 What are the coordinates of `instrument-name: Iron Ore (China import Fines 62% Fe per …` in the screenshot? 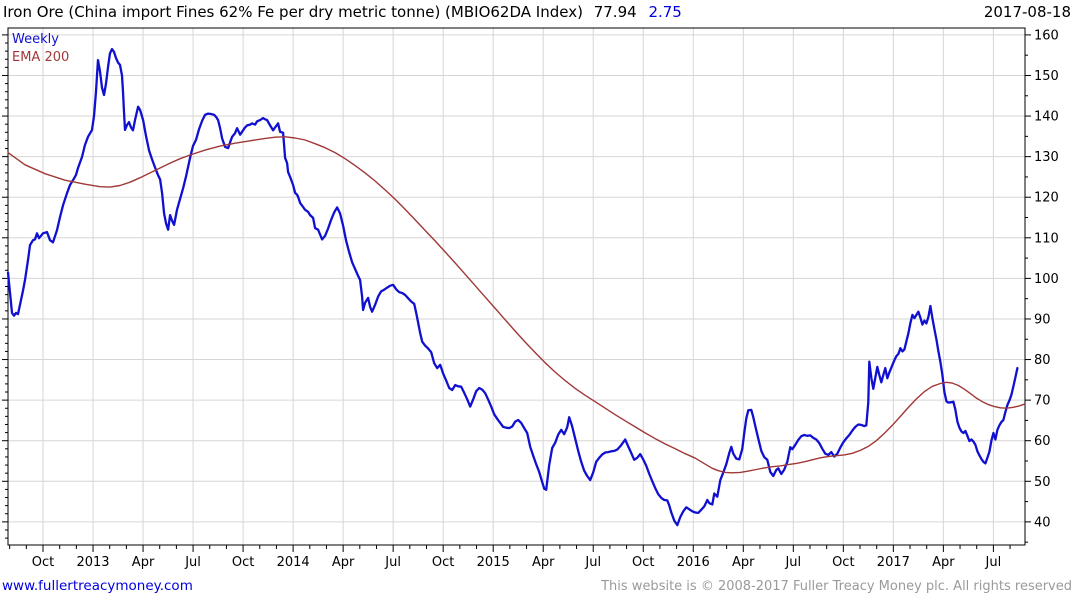 It's located at (293, 12).